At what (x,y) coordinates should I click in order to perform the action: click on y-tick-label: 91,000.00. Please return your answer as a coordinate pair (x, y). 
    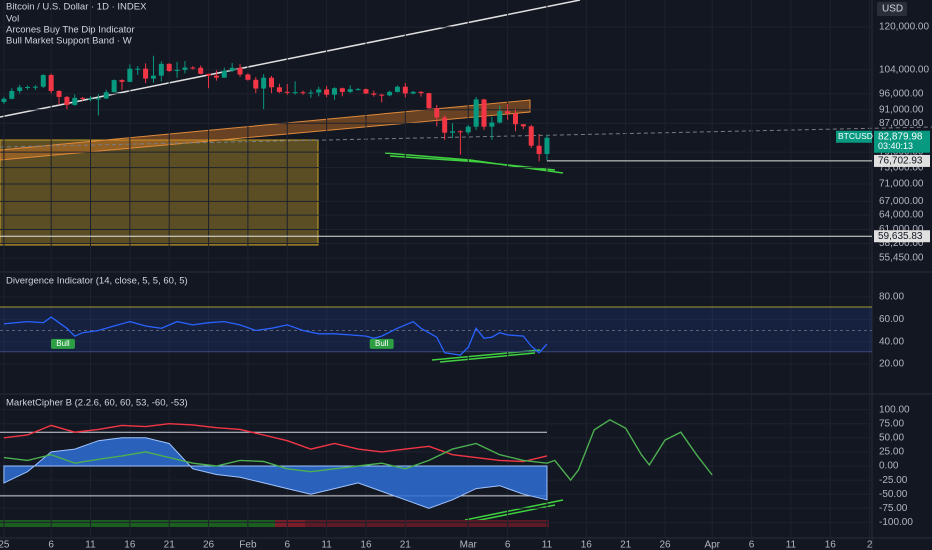
    Looking at the image, I should click on (901, 109).